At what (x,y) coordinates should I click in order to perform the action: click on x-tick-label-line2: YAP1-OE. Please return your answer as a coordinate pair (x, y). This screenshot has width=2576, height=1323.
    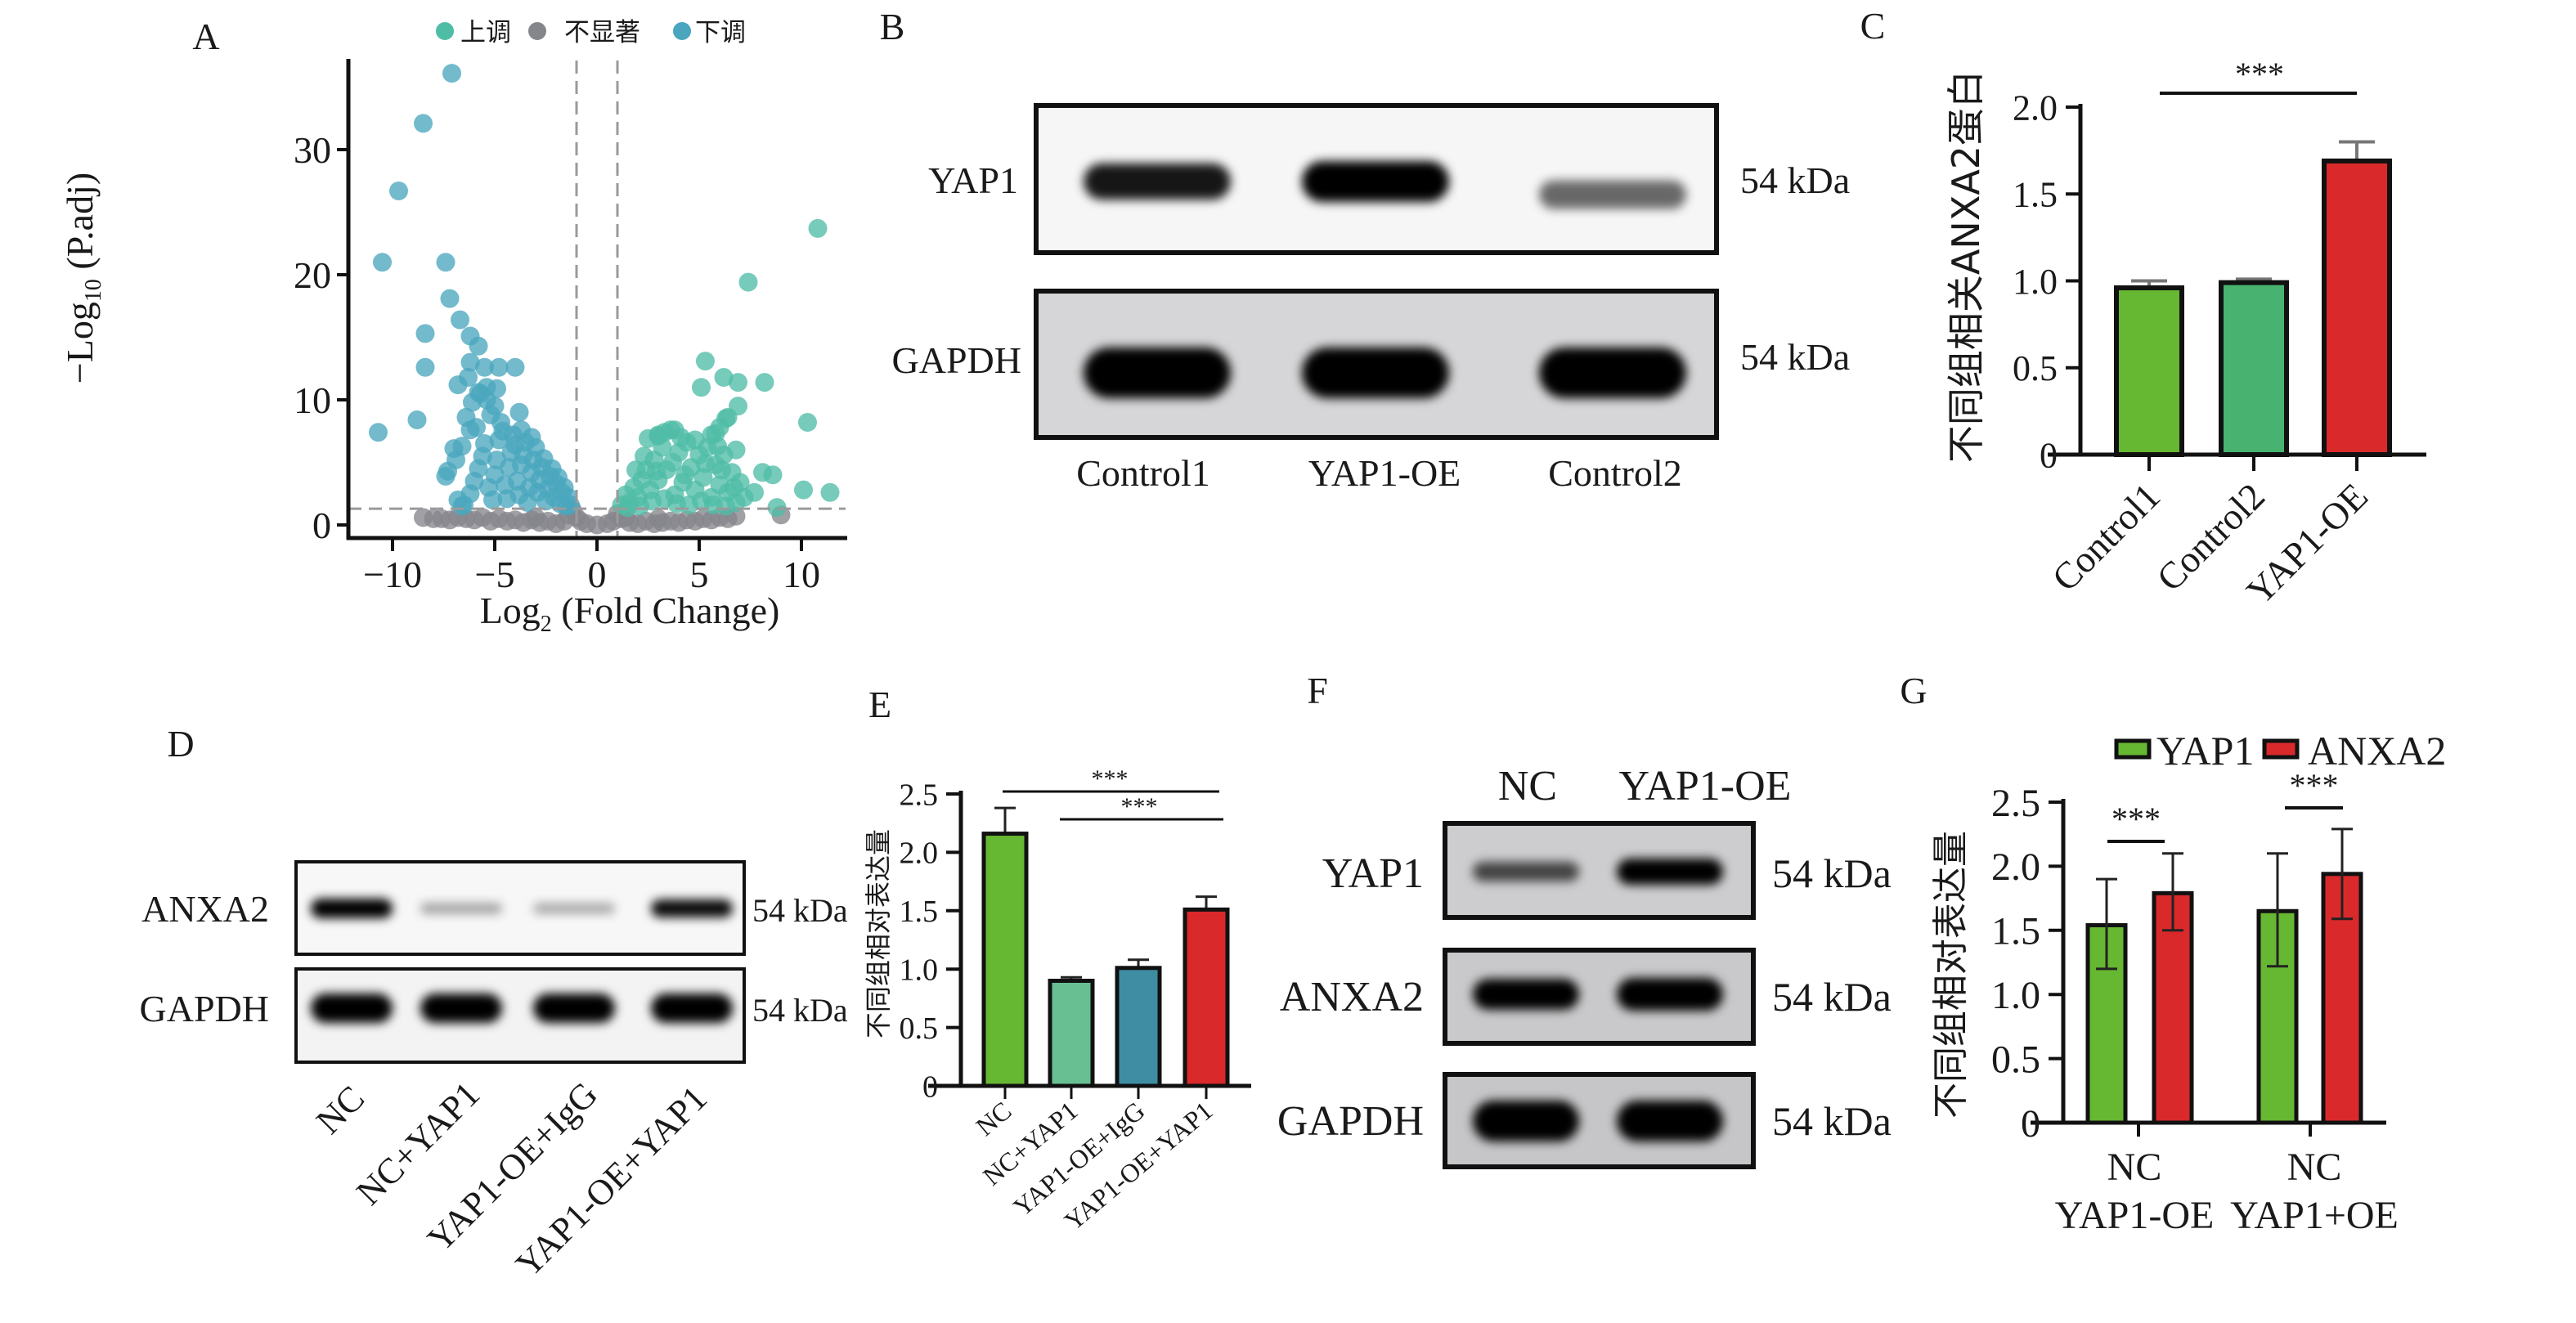
    Looking at the image, I should click on (2135, 1216).